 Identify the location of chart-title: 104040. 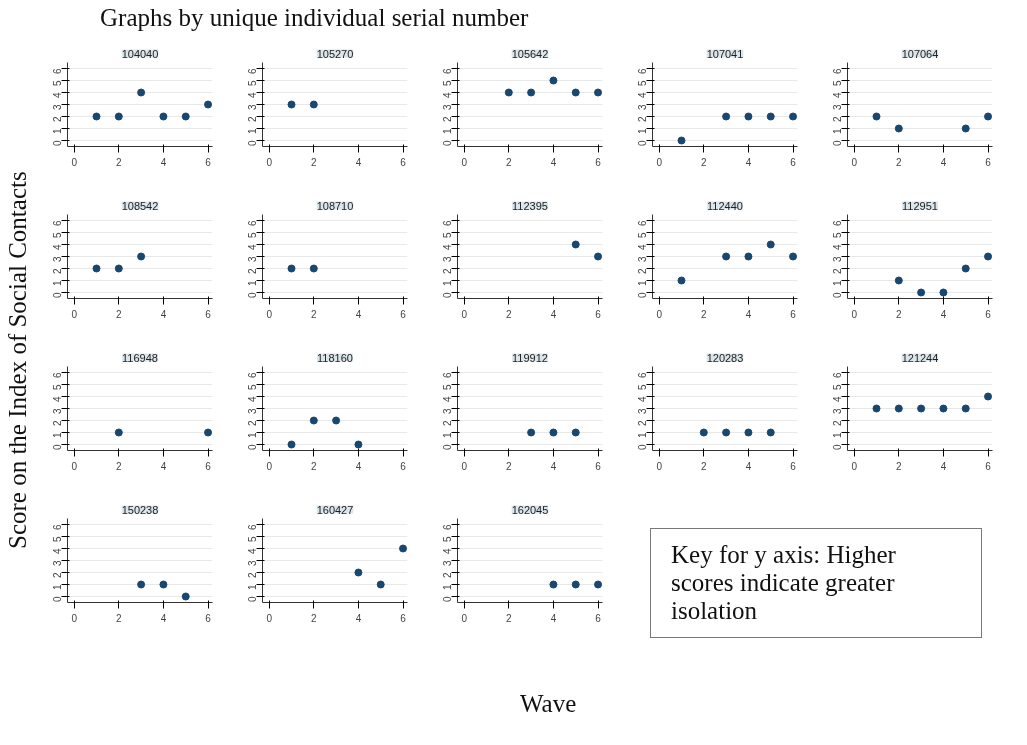
(140, 53).